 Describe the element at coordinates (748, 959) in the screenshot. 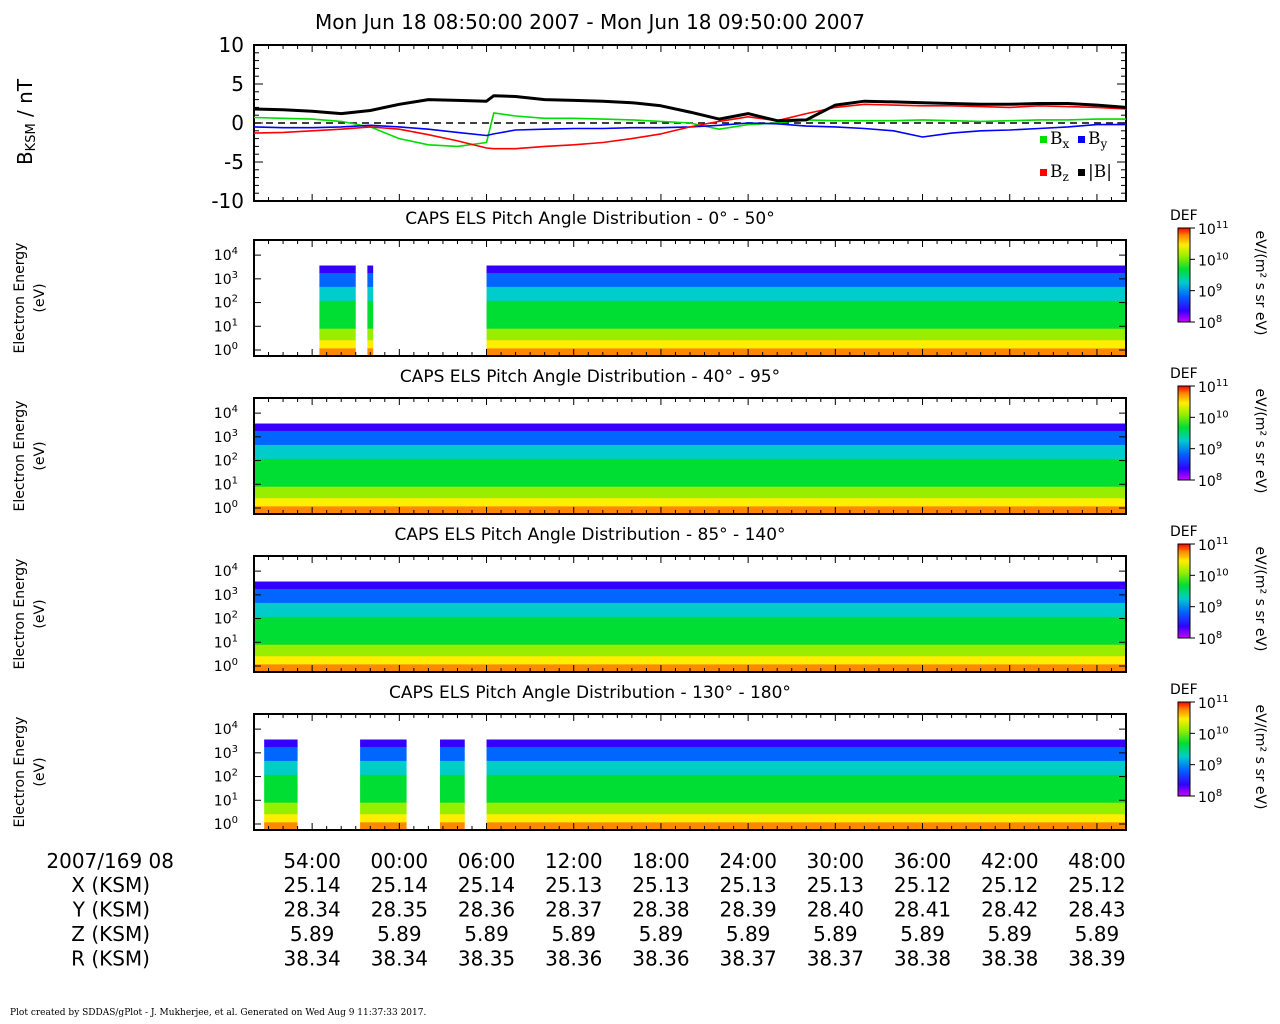

I see `ephemeris-value: 38.37` at that location.